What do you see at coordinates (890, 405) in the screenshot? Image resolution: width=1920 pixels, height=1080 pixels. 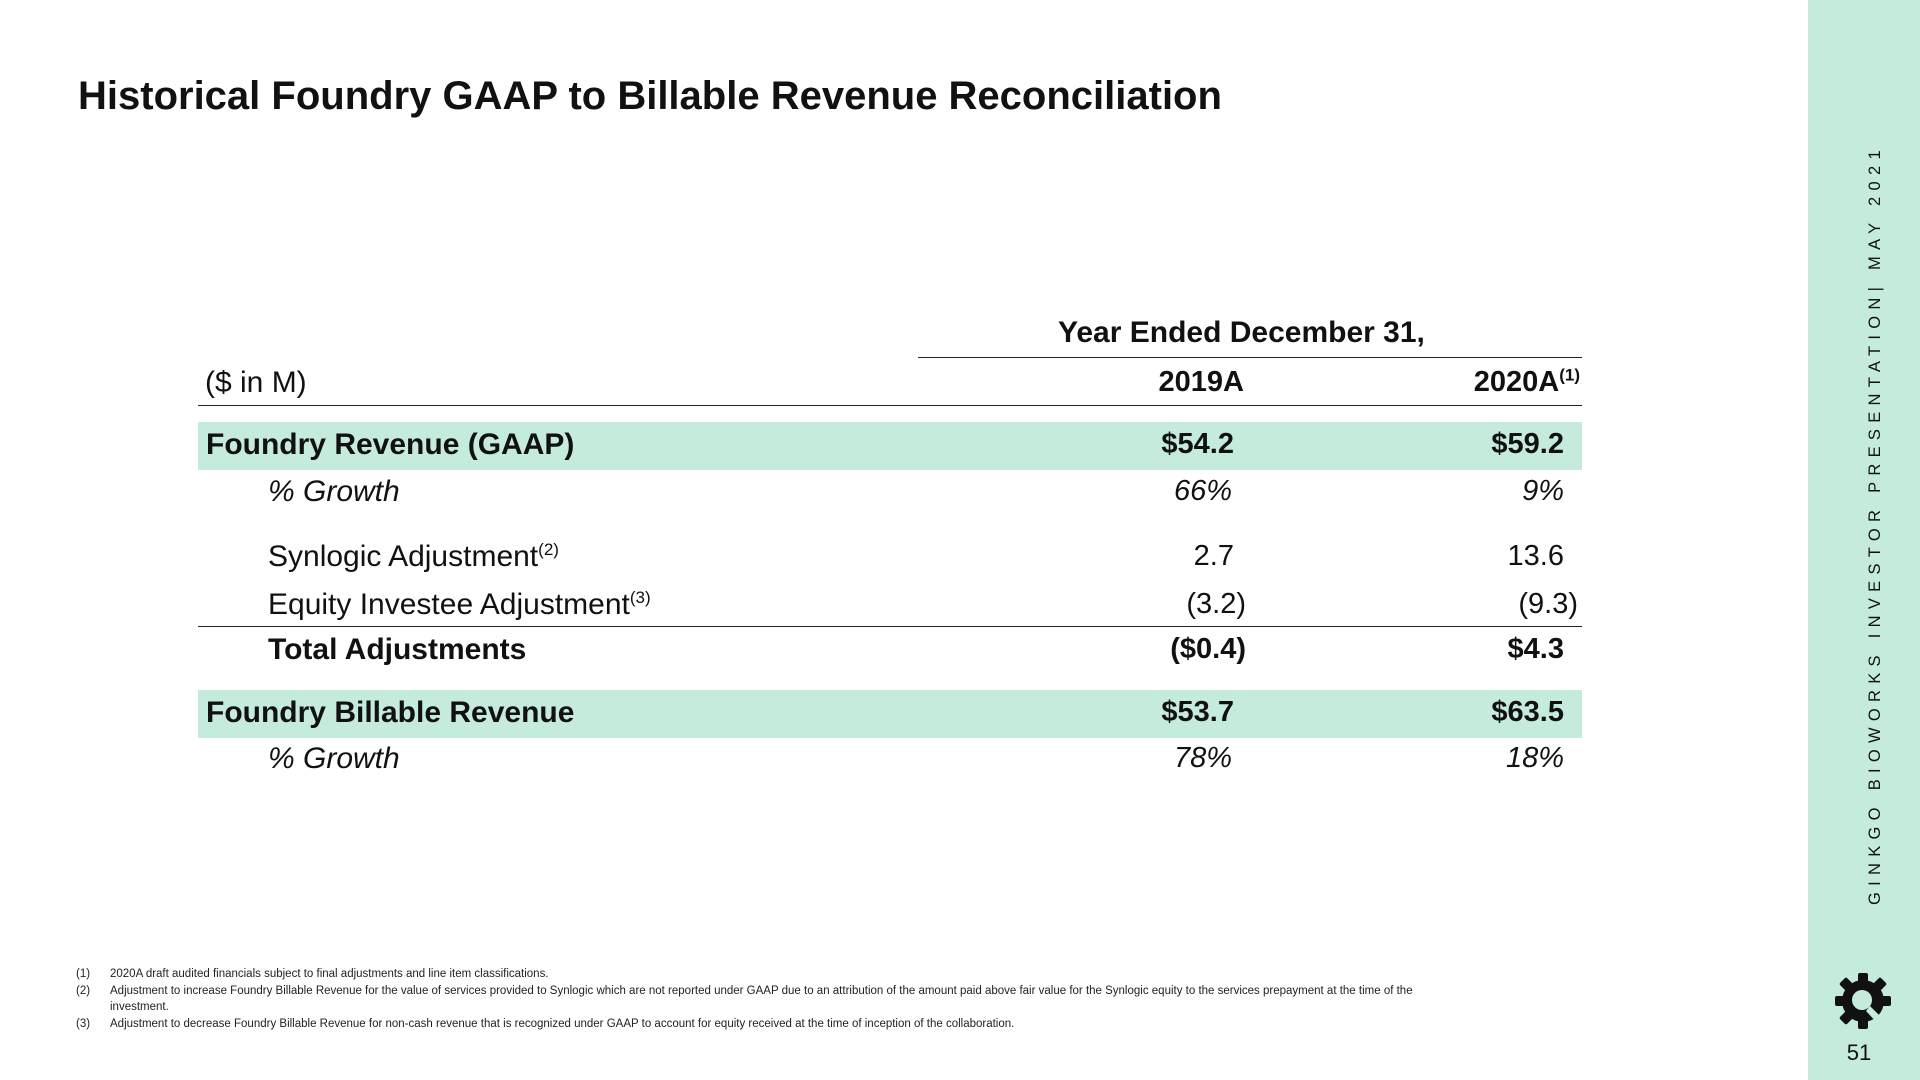 I see `header-rule` at bounding box center [890, 405].